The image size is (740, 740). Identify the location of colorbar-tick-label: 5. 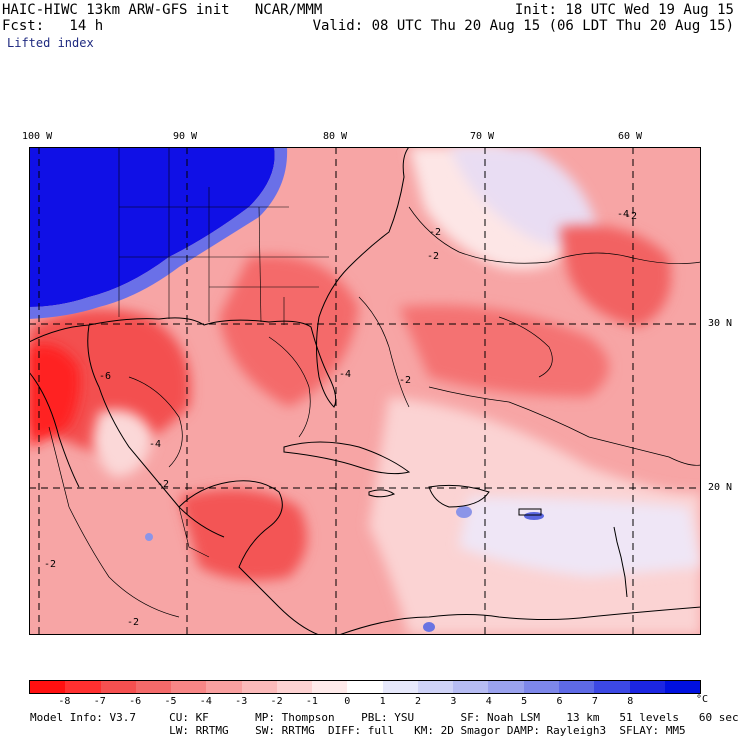
(524, 701).